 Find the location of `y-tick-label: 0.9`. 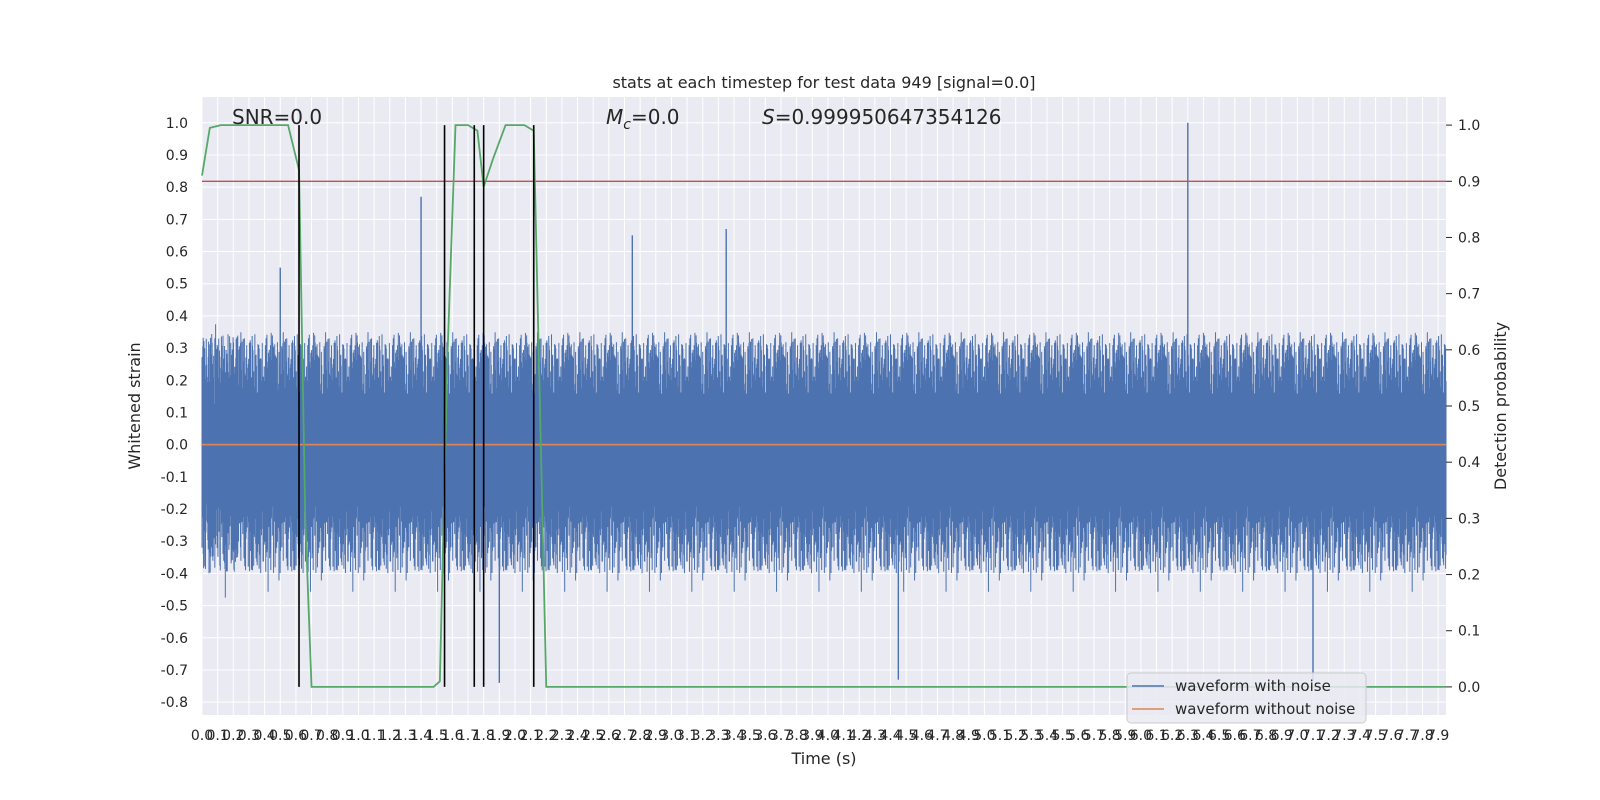

y-tick-label: 0.9 is located at coordinates (177, 156).